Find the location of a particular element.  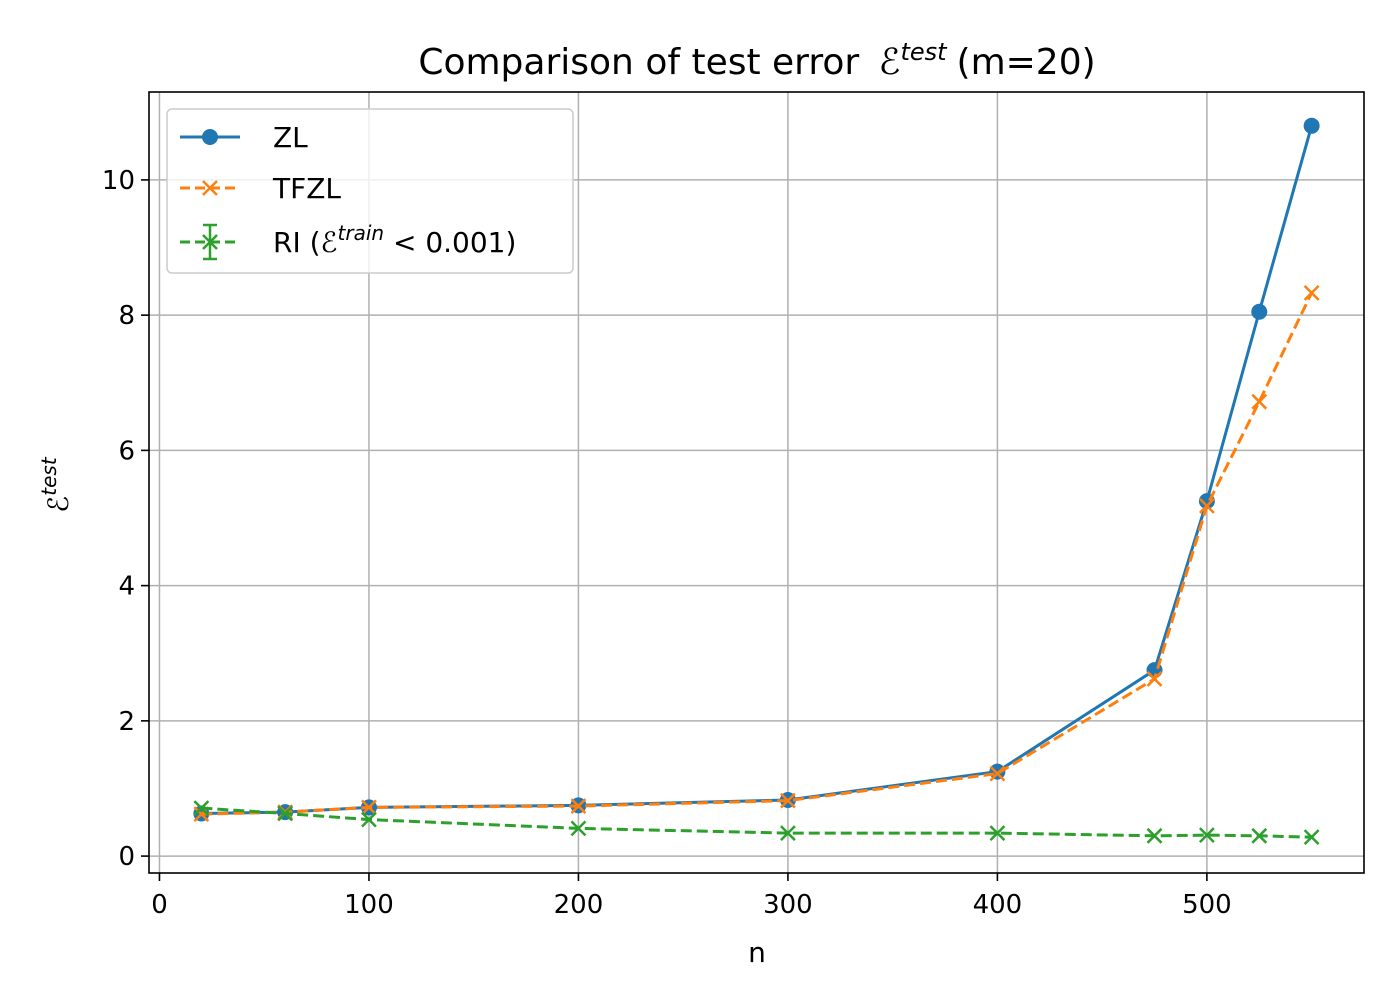

legend-marker-zl is located at coordinates (210, 137).